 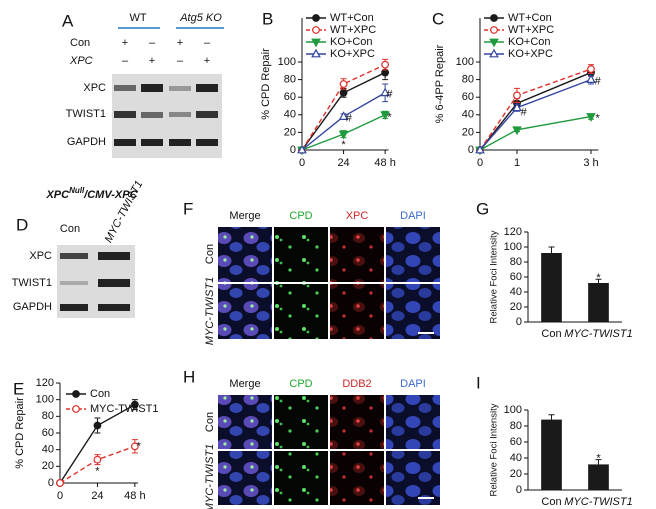 I want to click on panel-label: D, so click(x=22, y=224).